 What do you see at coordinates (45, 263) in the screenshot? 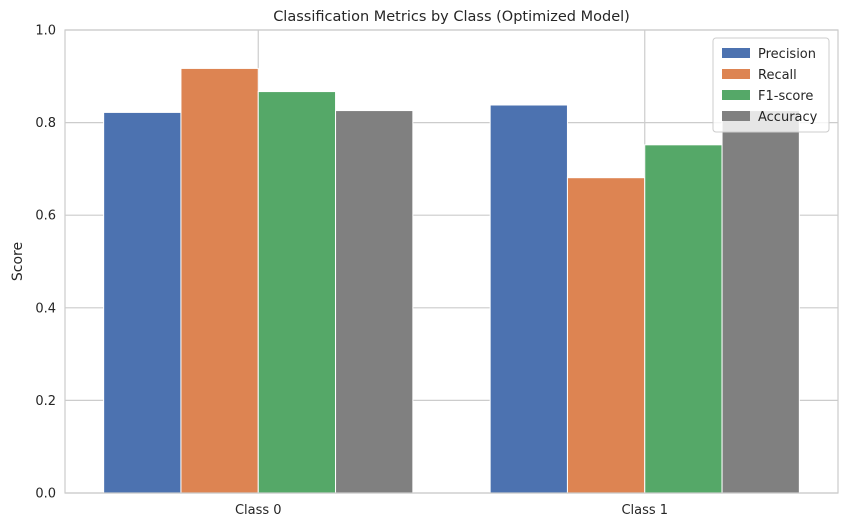
I see `y-tick-labels: 0.0 0.2 0.4 0.6 0.8 1.0` at bounding box center [45, 263].